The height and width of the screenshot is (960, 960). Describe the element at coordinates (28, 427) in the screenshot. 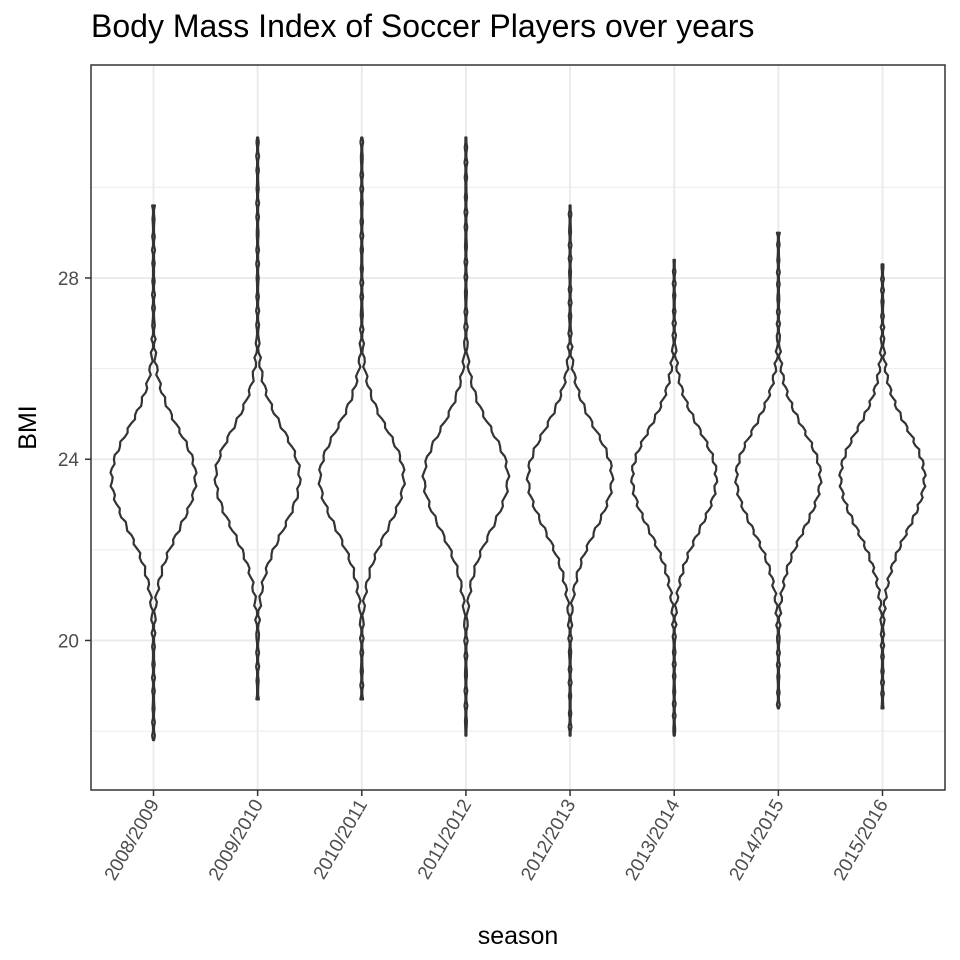

I see `y-axis-title: BMI` at that location.